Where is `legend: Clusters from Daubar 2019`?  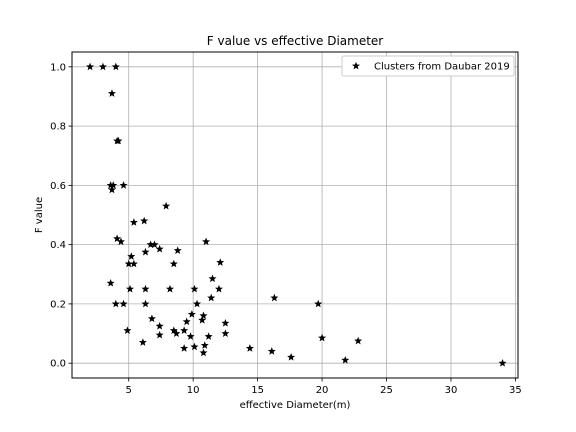 legend: Clusters from Daubar 2019 is located at coordinates (428, 66).